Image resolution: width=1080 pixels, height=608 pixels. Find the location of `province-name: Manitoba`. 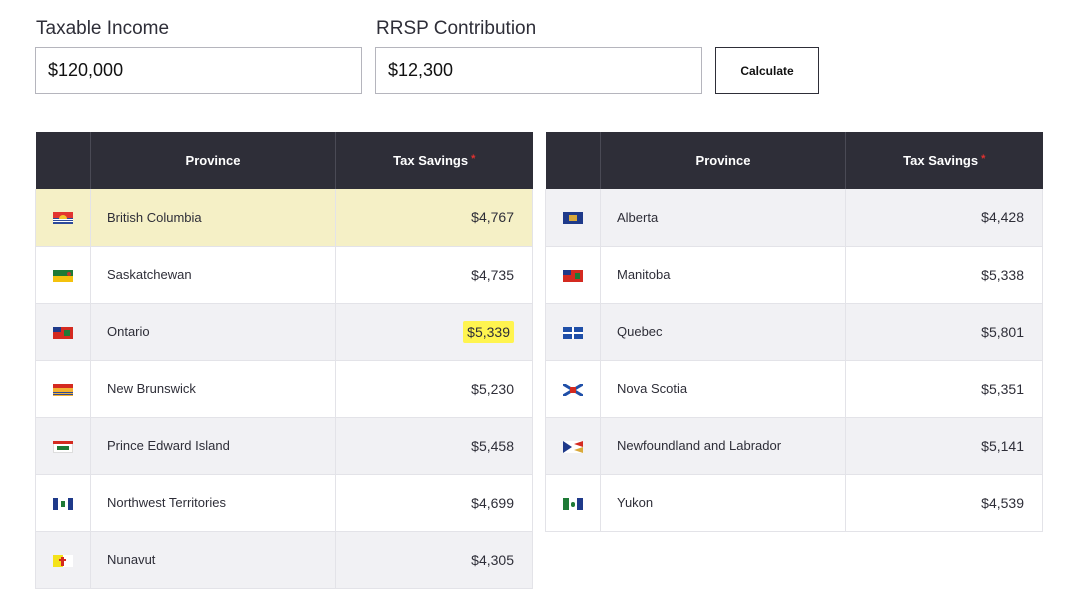

province-name: Manitoba is located at coordinates (723, 275).